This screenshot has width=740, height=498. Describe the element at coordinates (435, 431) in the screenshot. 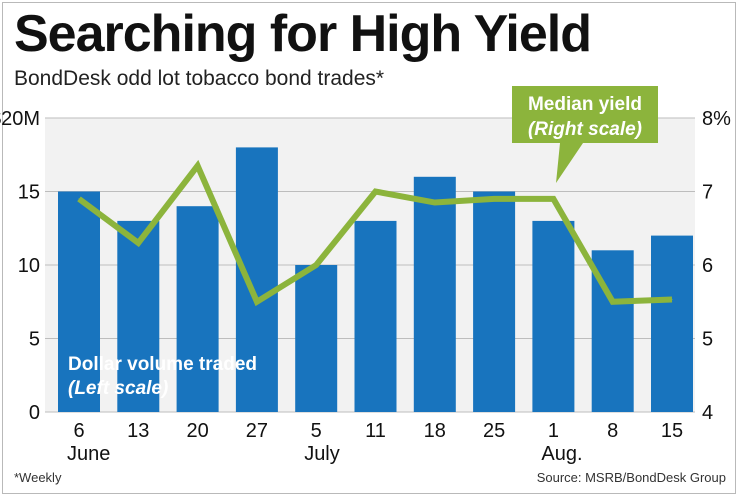

I see `x-tick-label-6: 18` at that location.